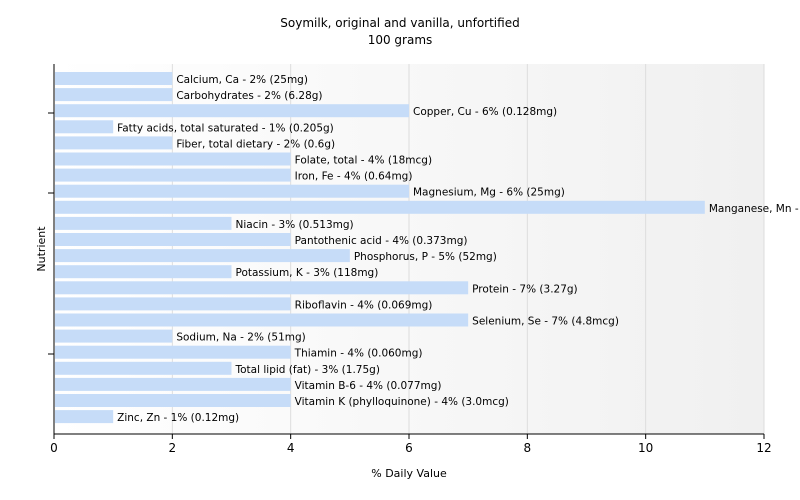 The height and width of the screenshot is (500, 800). Describe the element at coordinates (242, 80) in the screenshot. I see `data-label: Calcium, Ca - 2% (25mg)` at that location.